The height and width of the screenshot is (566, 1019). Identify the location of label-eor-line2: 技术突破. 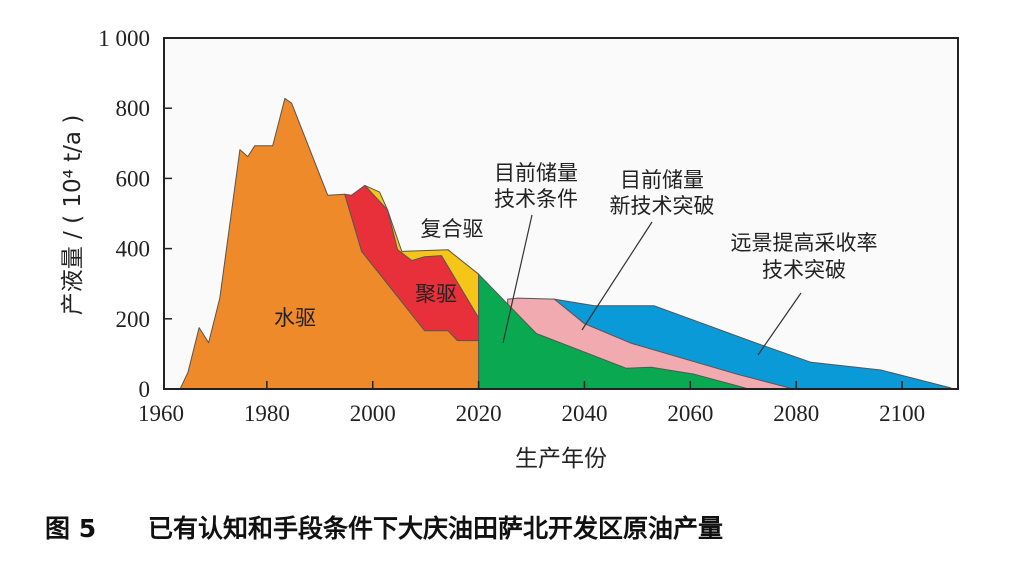
(804, 270).